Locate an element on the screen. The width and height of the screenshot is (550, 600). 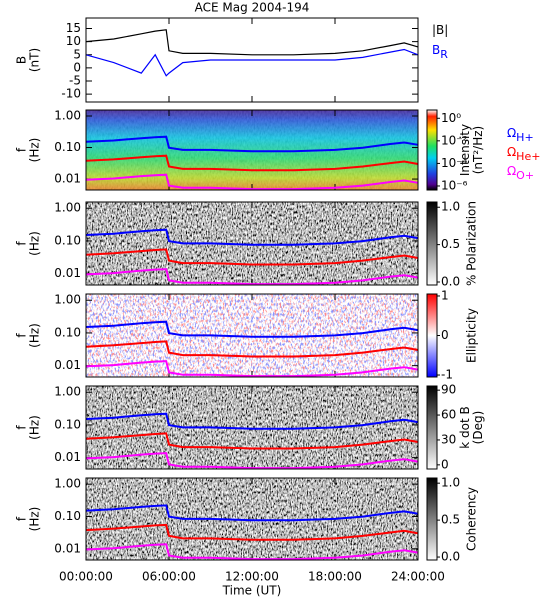
y-tick-label: -10 is located at coordinates (71, 94).